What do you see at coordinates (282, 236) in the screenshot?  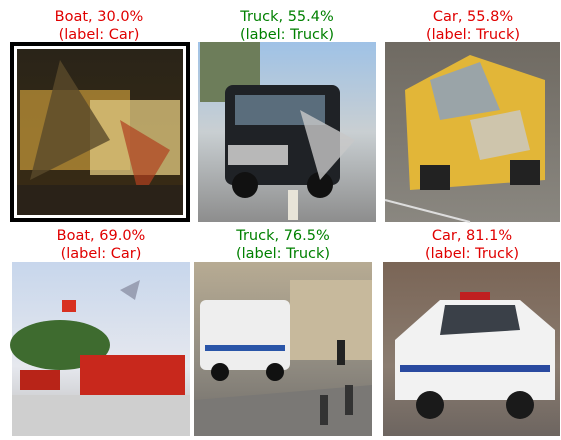 I see `prediction: Truck, 76.5%` at bounding box center [282, 236].